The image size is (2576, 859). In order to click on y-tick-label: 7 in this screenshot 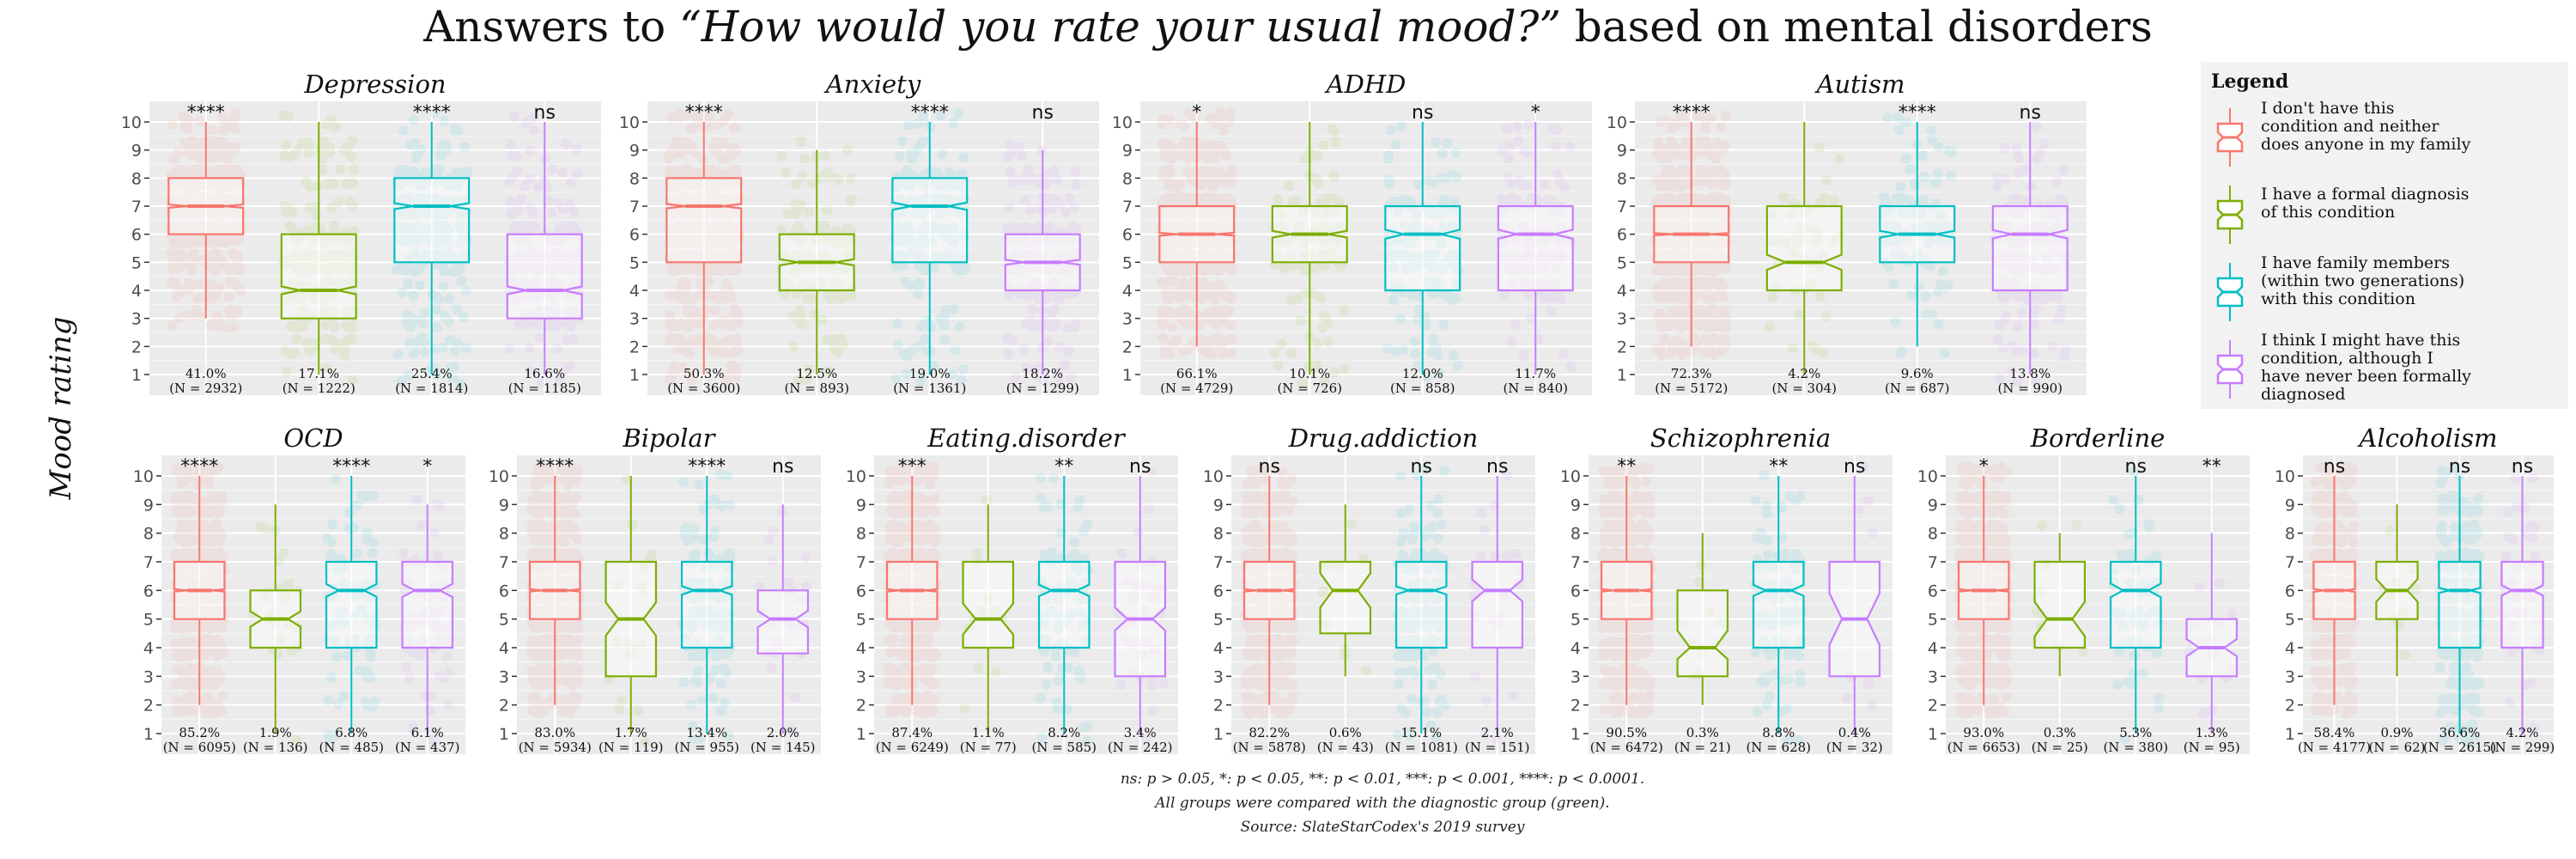, I will do `click(1127, 207)`.